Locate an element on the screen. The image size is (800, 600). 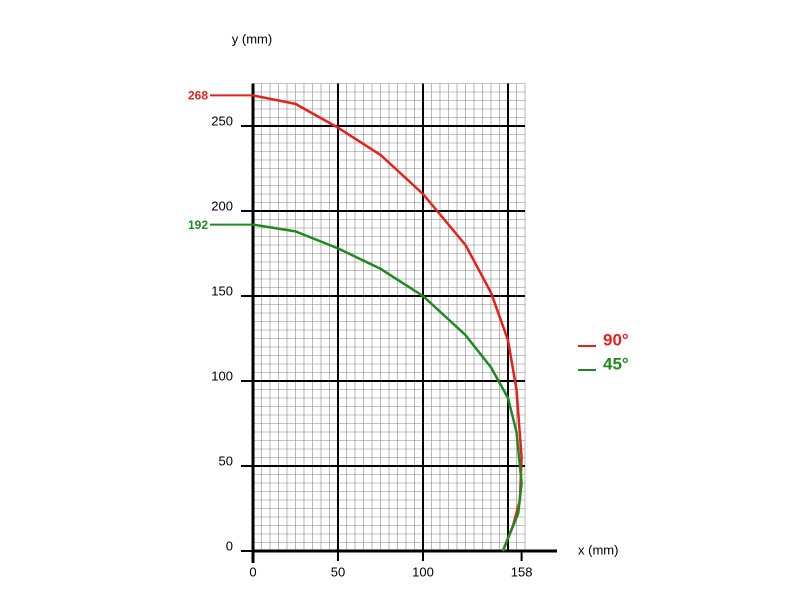
y-tick-label: 0 is located at coordinates (229, 545).